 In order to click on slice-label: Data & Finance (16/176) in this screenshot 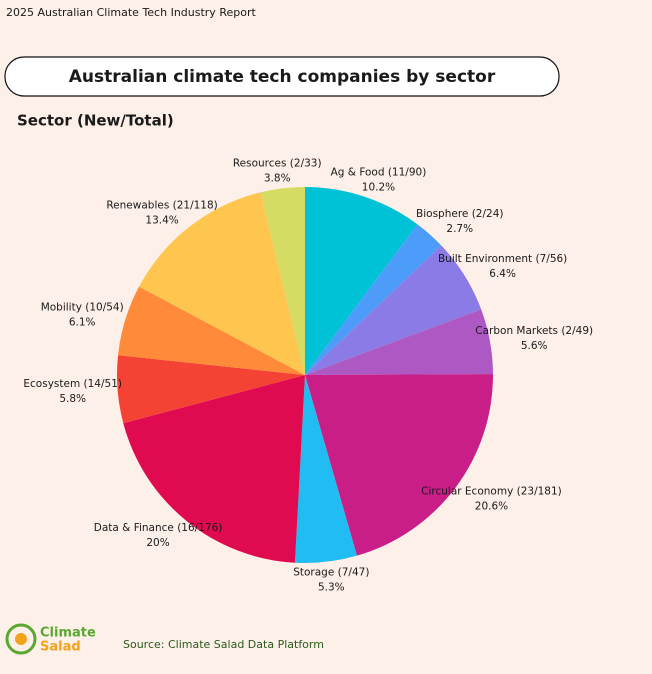, I will do `click(158, 528)`.